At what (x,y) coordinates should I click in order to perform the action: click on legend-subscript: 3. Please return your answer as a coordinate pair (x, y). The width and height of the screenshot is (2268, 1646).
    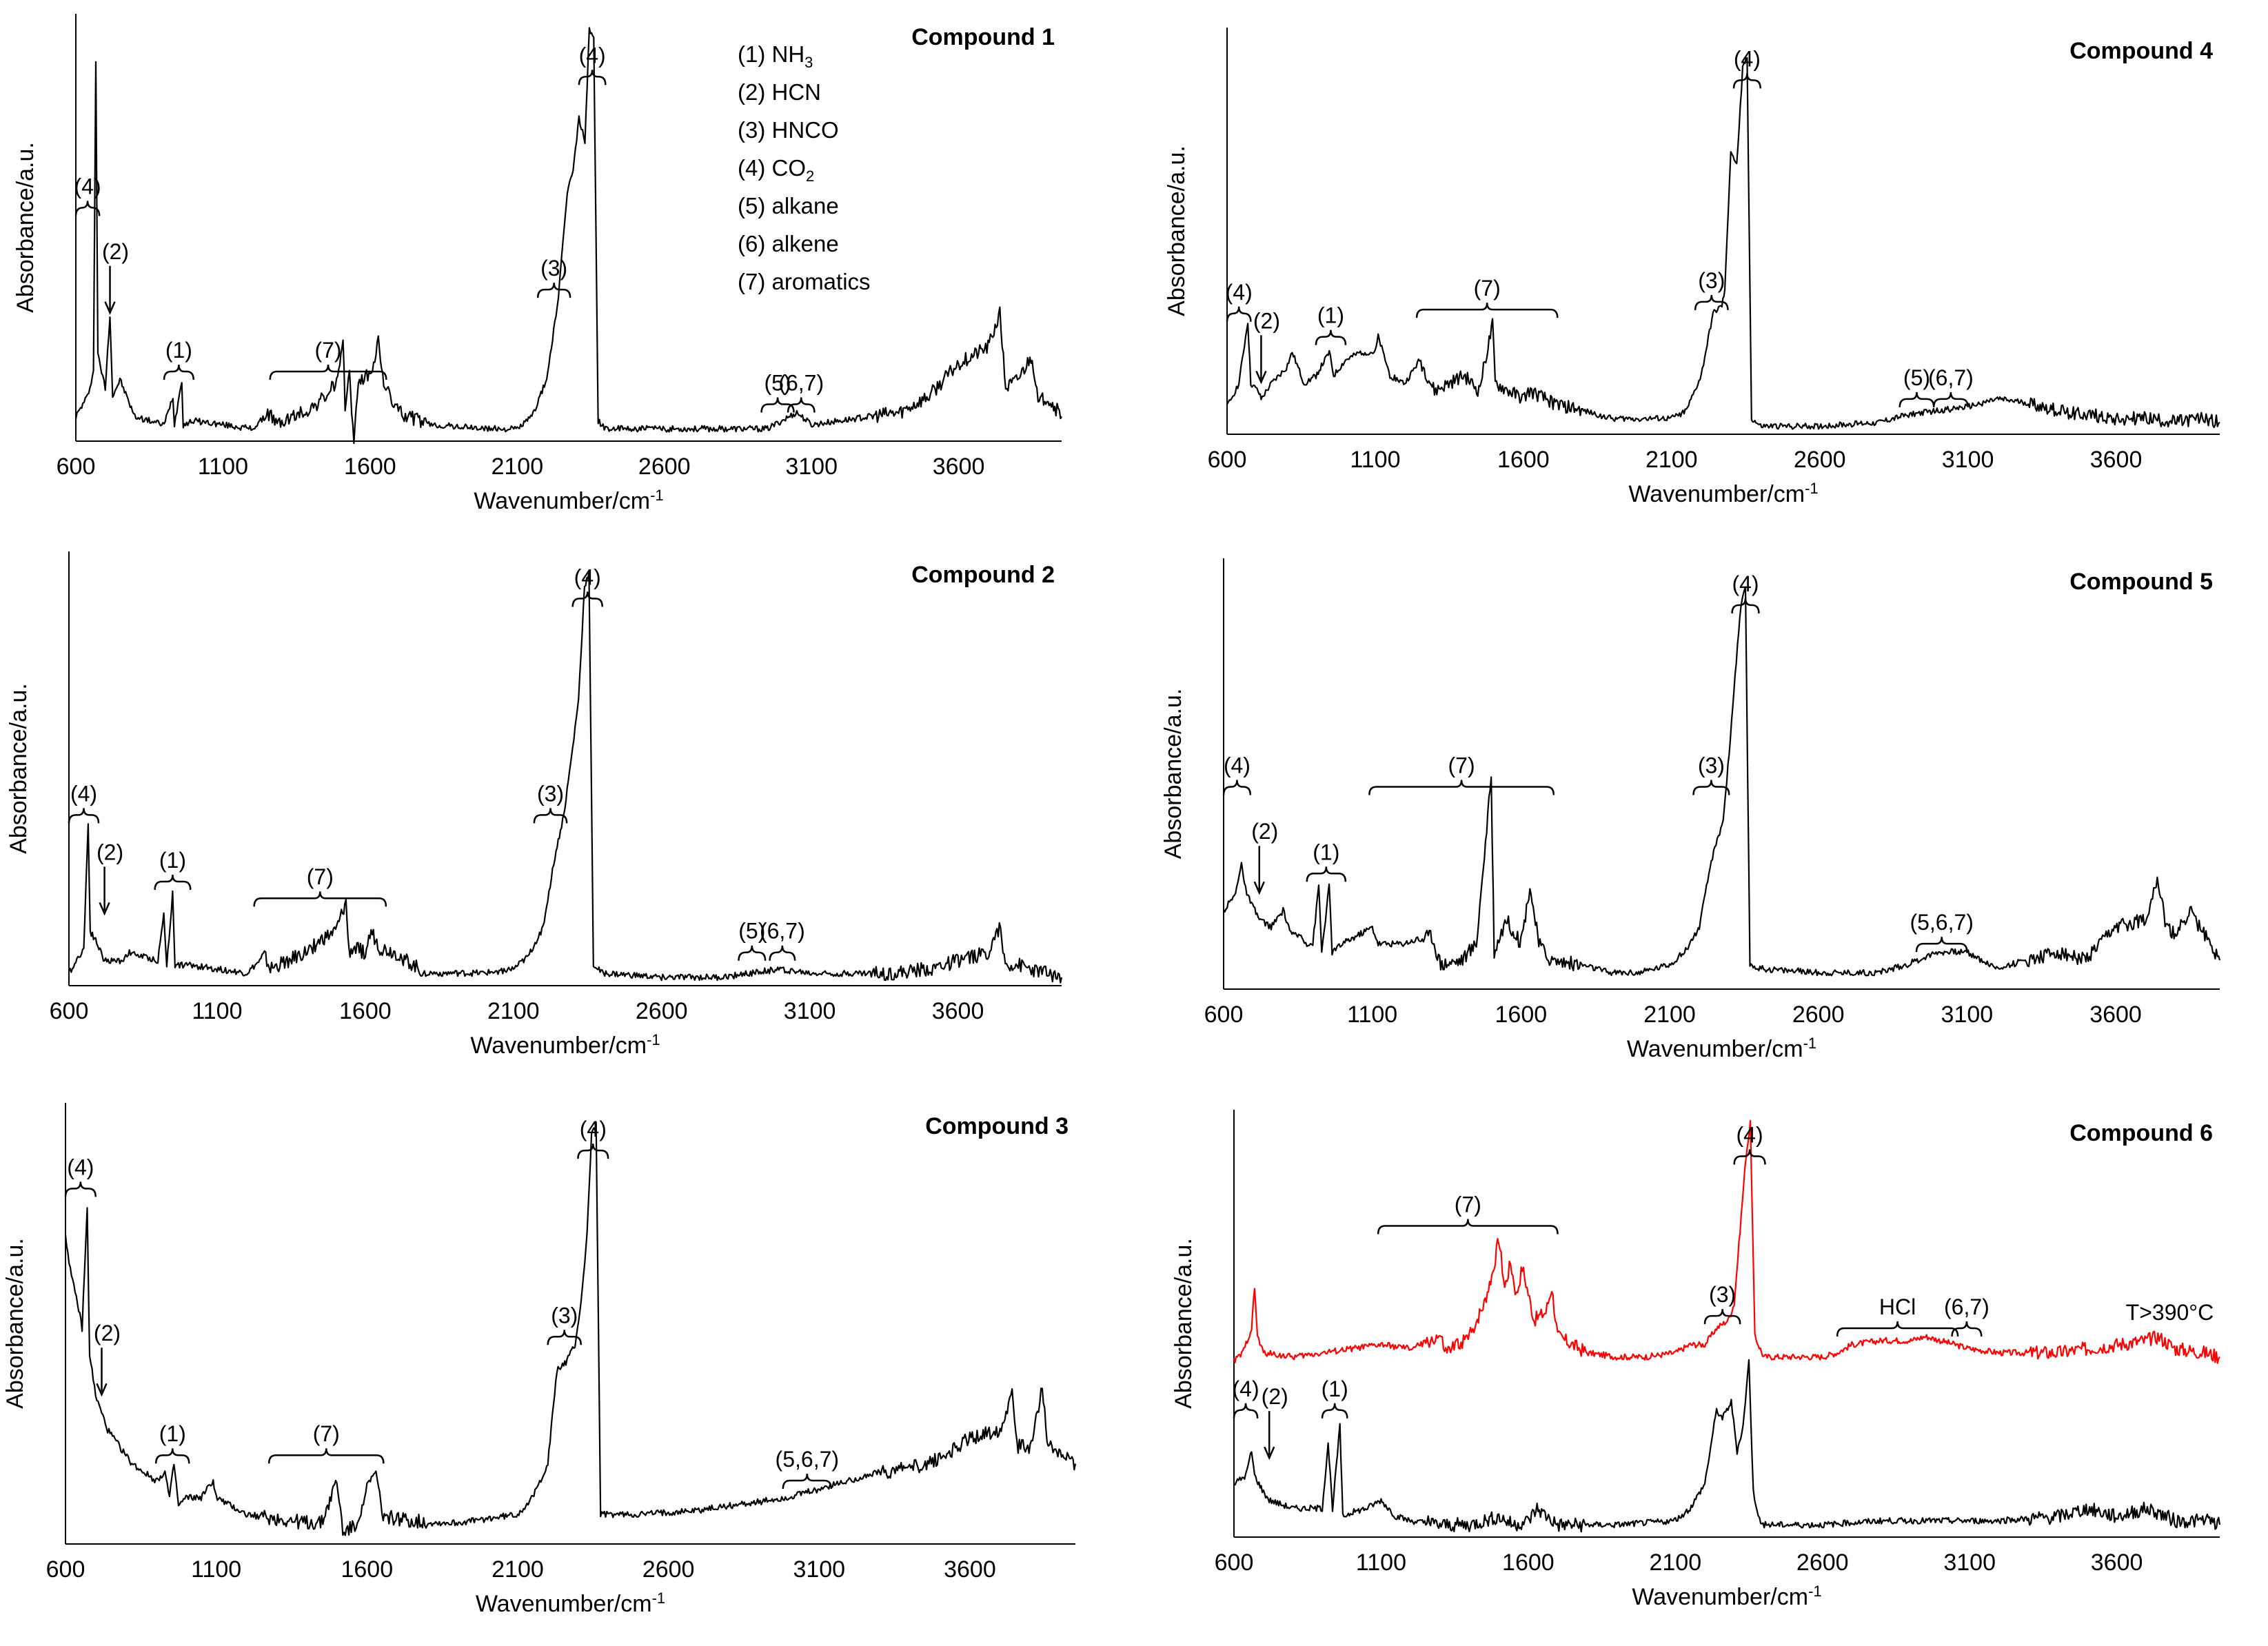
    Looking at the image, I should click on (808, 63).